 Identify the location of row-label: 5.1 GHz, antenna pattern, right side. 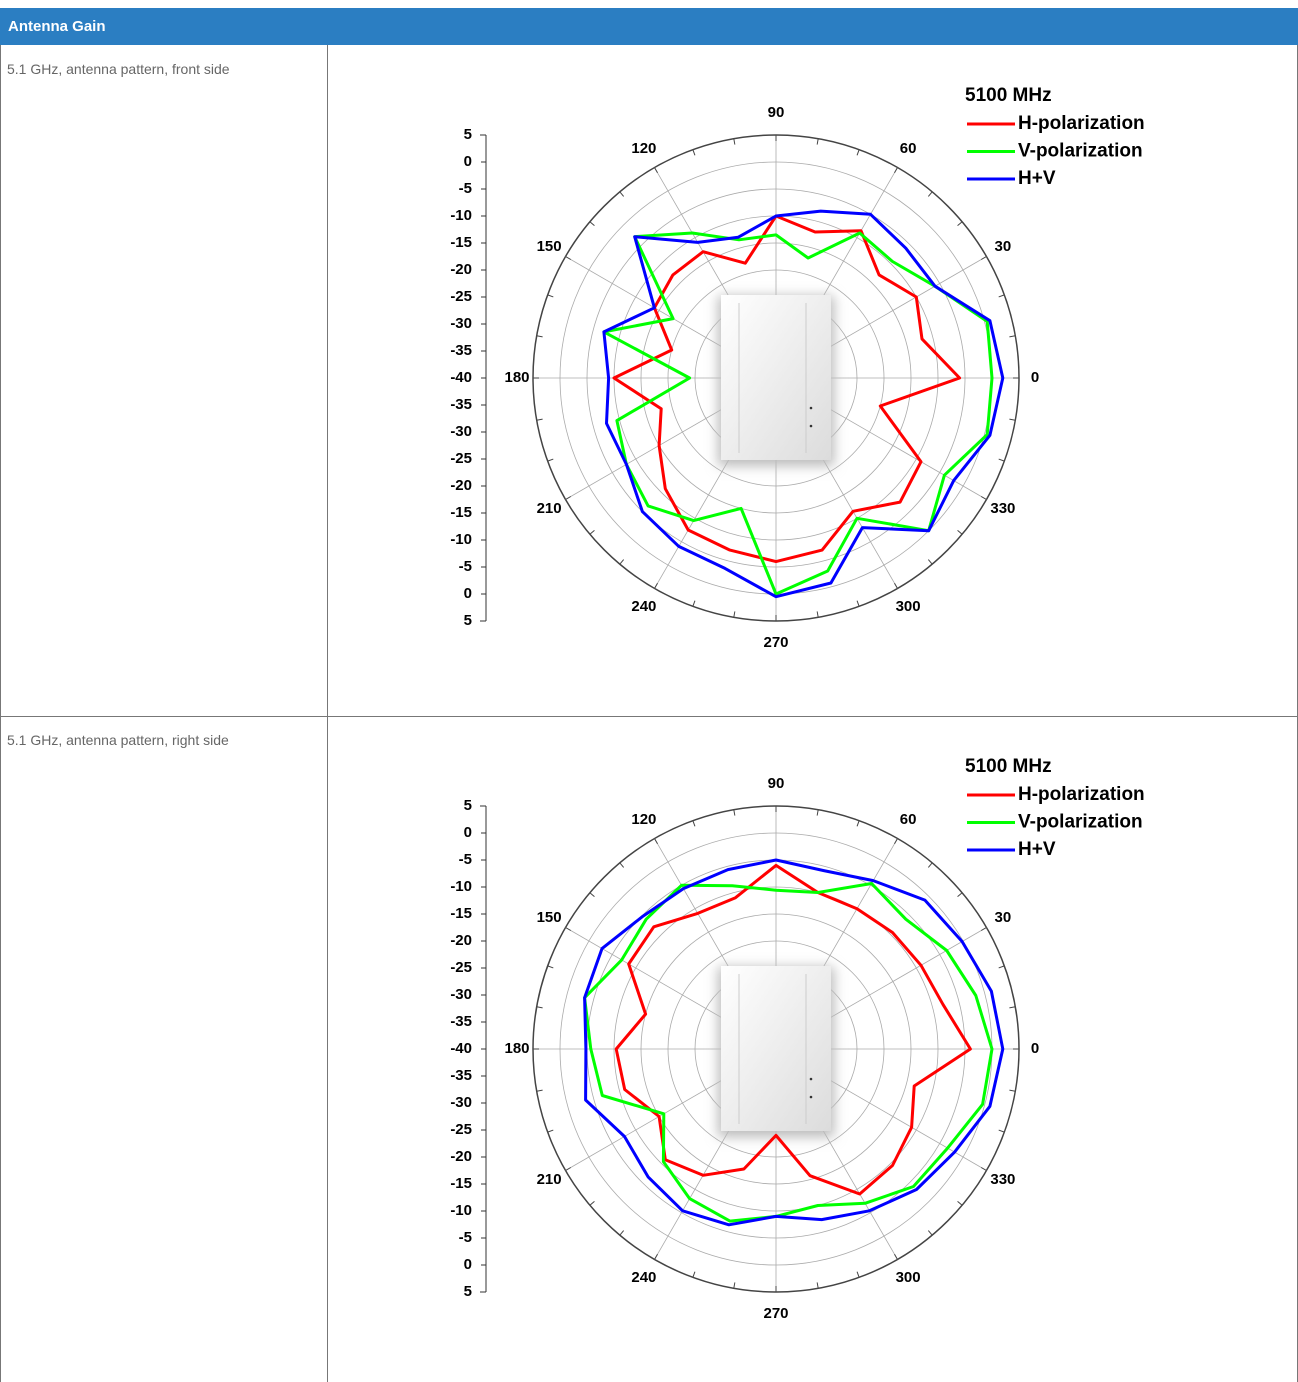
(118, 740).